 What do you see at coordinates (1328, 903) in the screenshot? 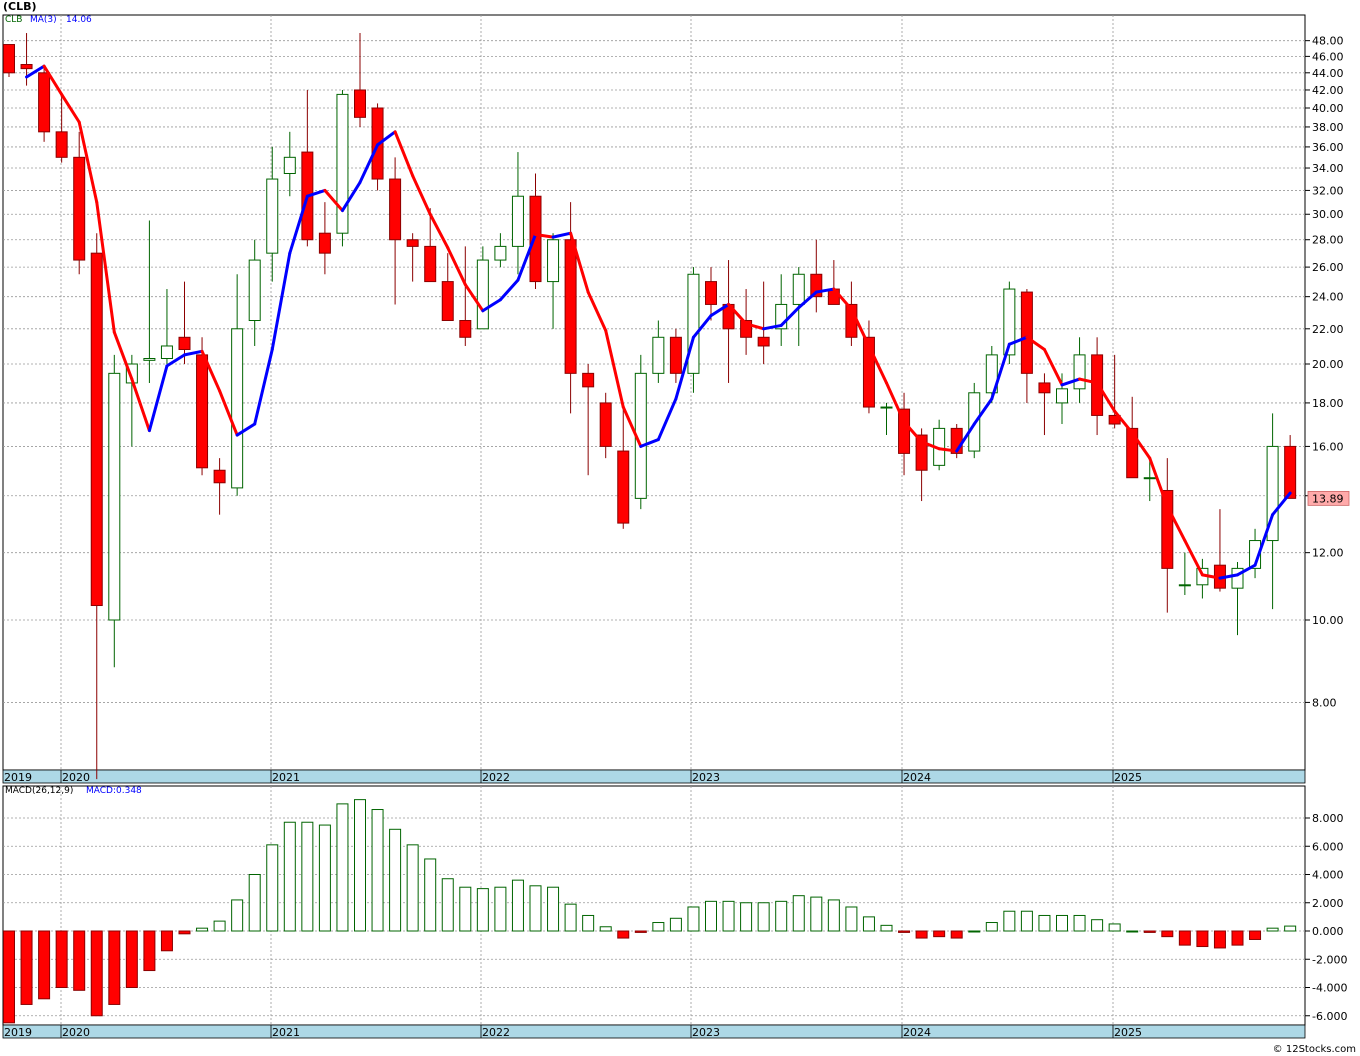
I see `macd-tick-label: 2.000` at bounding box center [1328, 903].